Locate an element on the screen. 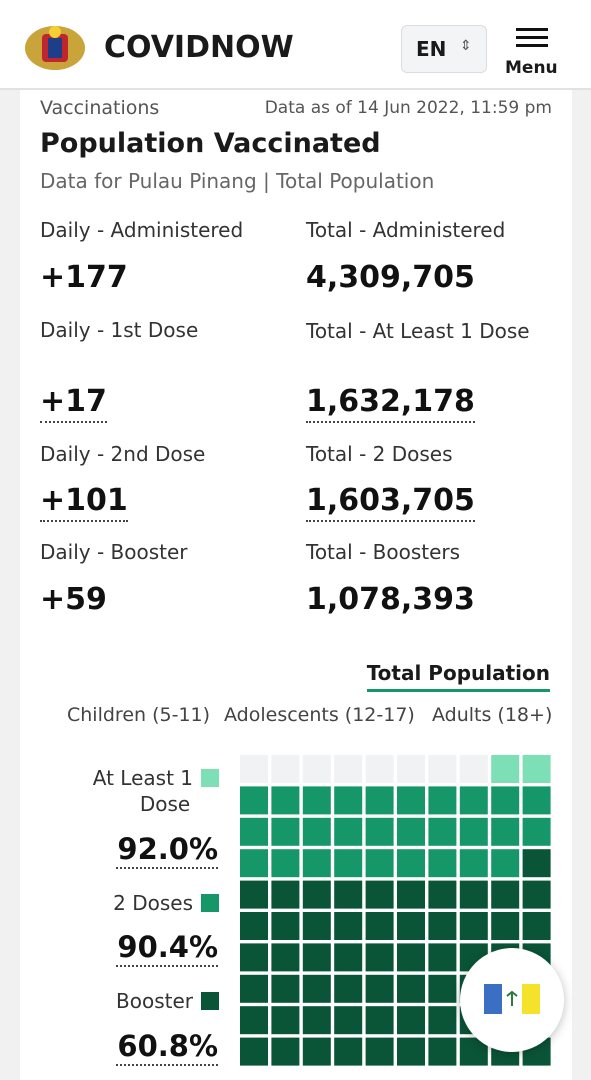 Image resolution: width=591 pixels, height=1080 pixels. language-select: EN ⇕ is located at coordinates (444, 49).